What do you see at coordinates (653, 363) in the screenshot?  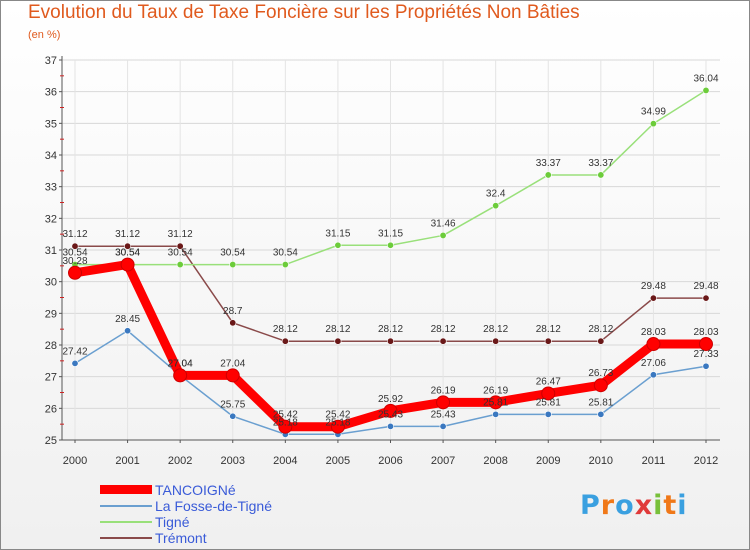 I see `data-label: 27.06` at bounding box center [653, 363].